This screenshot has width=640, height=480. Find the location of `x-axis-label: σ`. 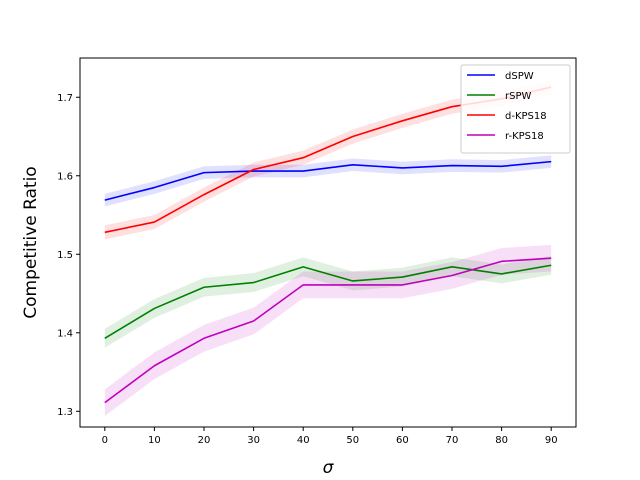

x-axis-label: σ is located at coordinates (329, 468).